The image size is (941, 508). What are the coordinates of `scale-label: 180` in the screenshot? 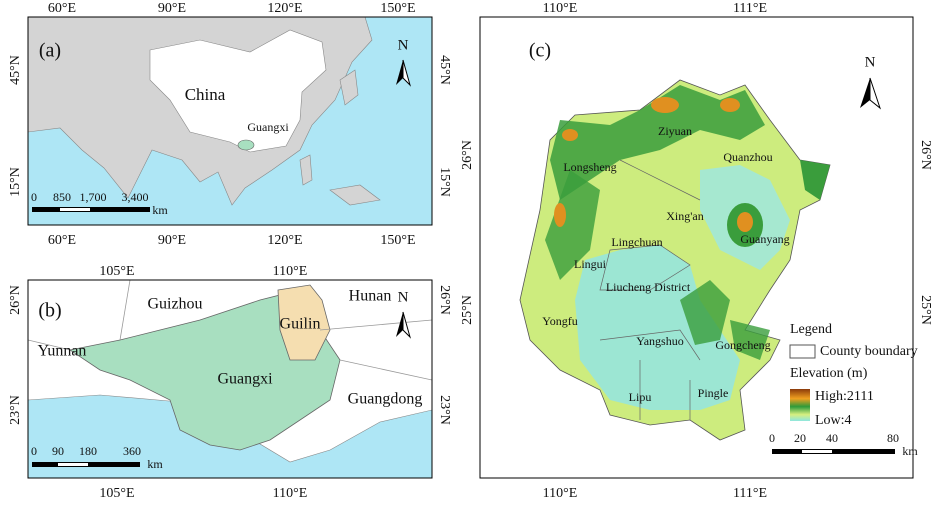 It's located at (88, 451).